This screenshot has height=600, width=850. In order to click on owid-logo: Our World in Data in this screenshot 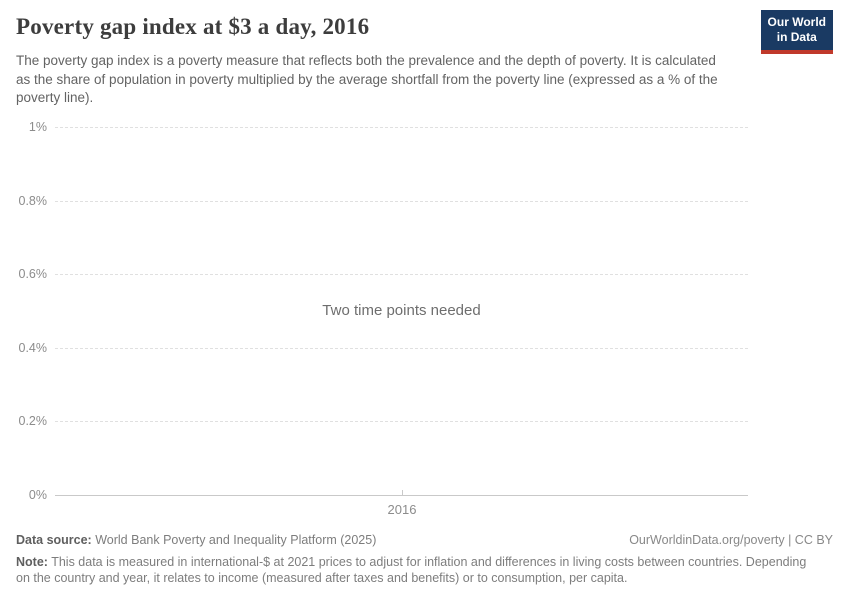, I will do `click(796, 32)`.